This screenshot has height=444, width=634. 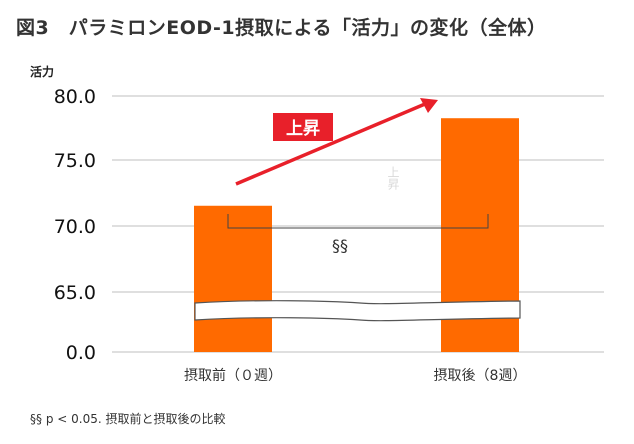 What do you see at coordinates (81, 353) in the screenshot?
I see `y-tick-label: 0.0` at bounding box center [81, 353].